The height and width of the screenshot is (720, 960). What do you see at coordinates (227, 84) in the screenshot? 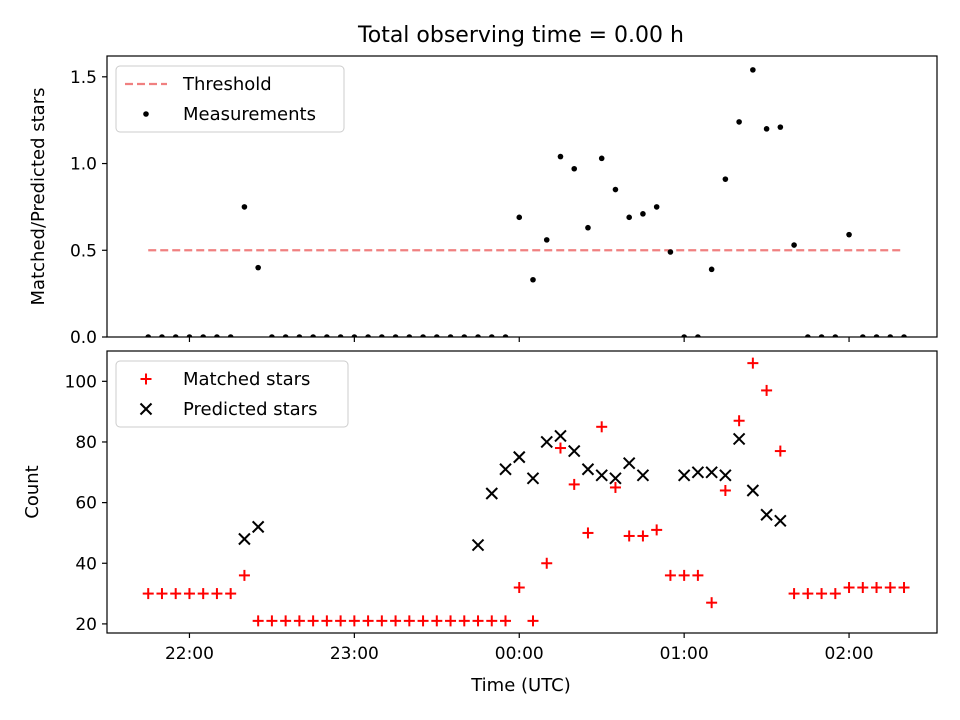
I see `legend-label: Threshold` at bounding box center [227, 84].